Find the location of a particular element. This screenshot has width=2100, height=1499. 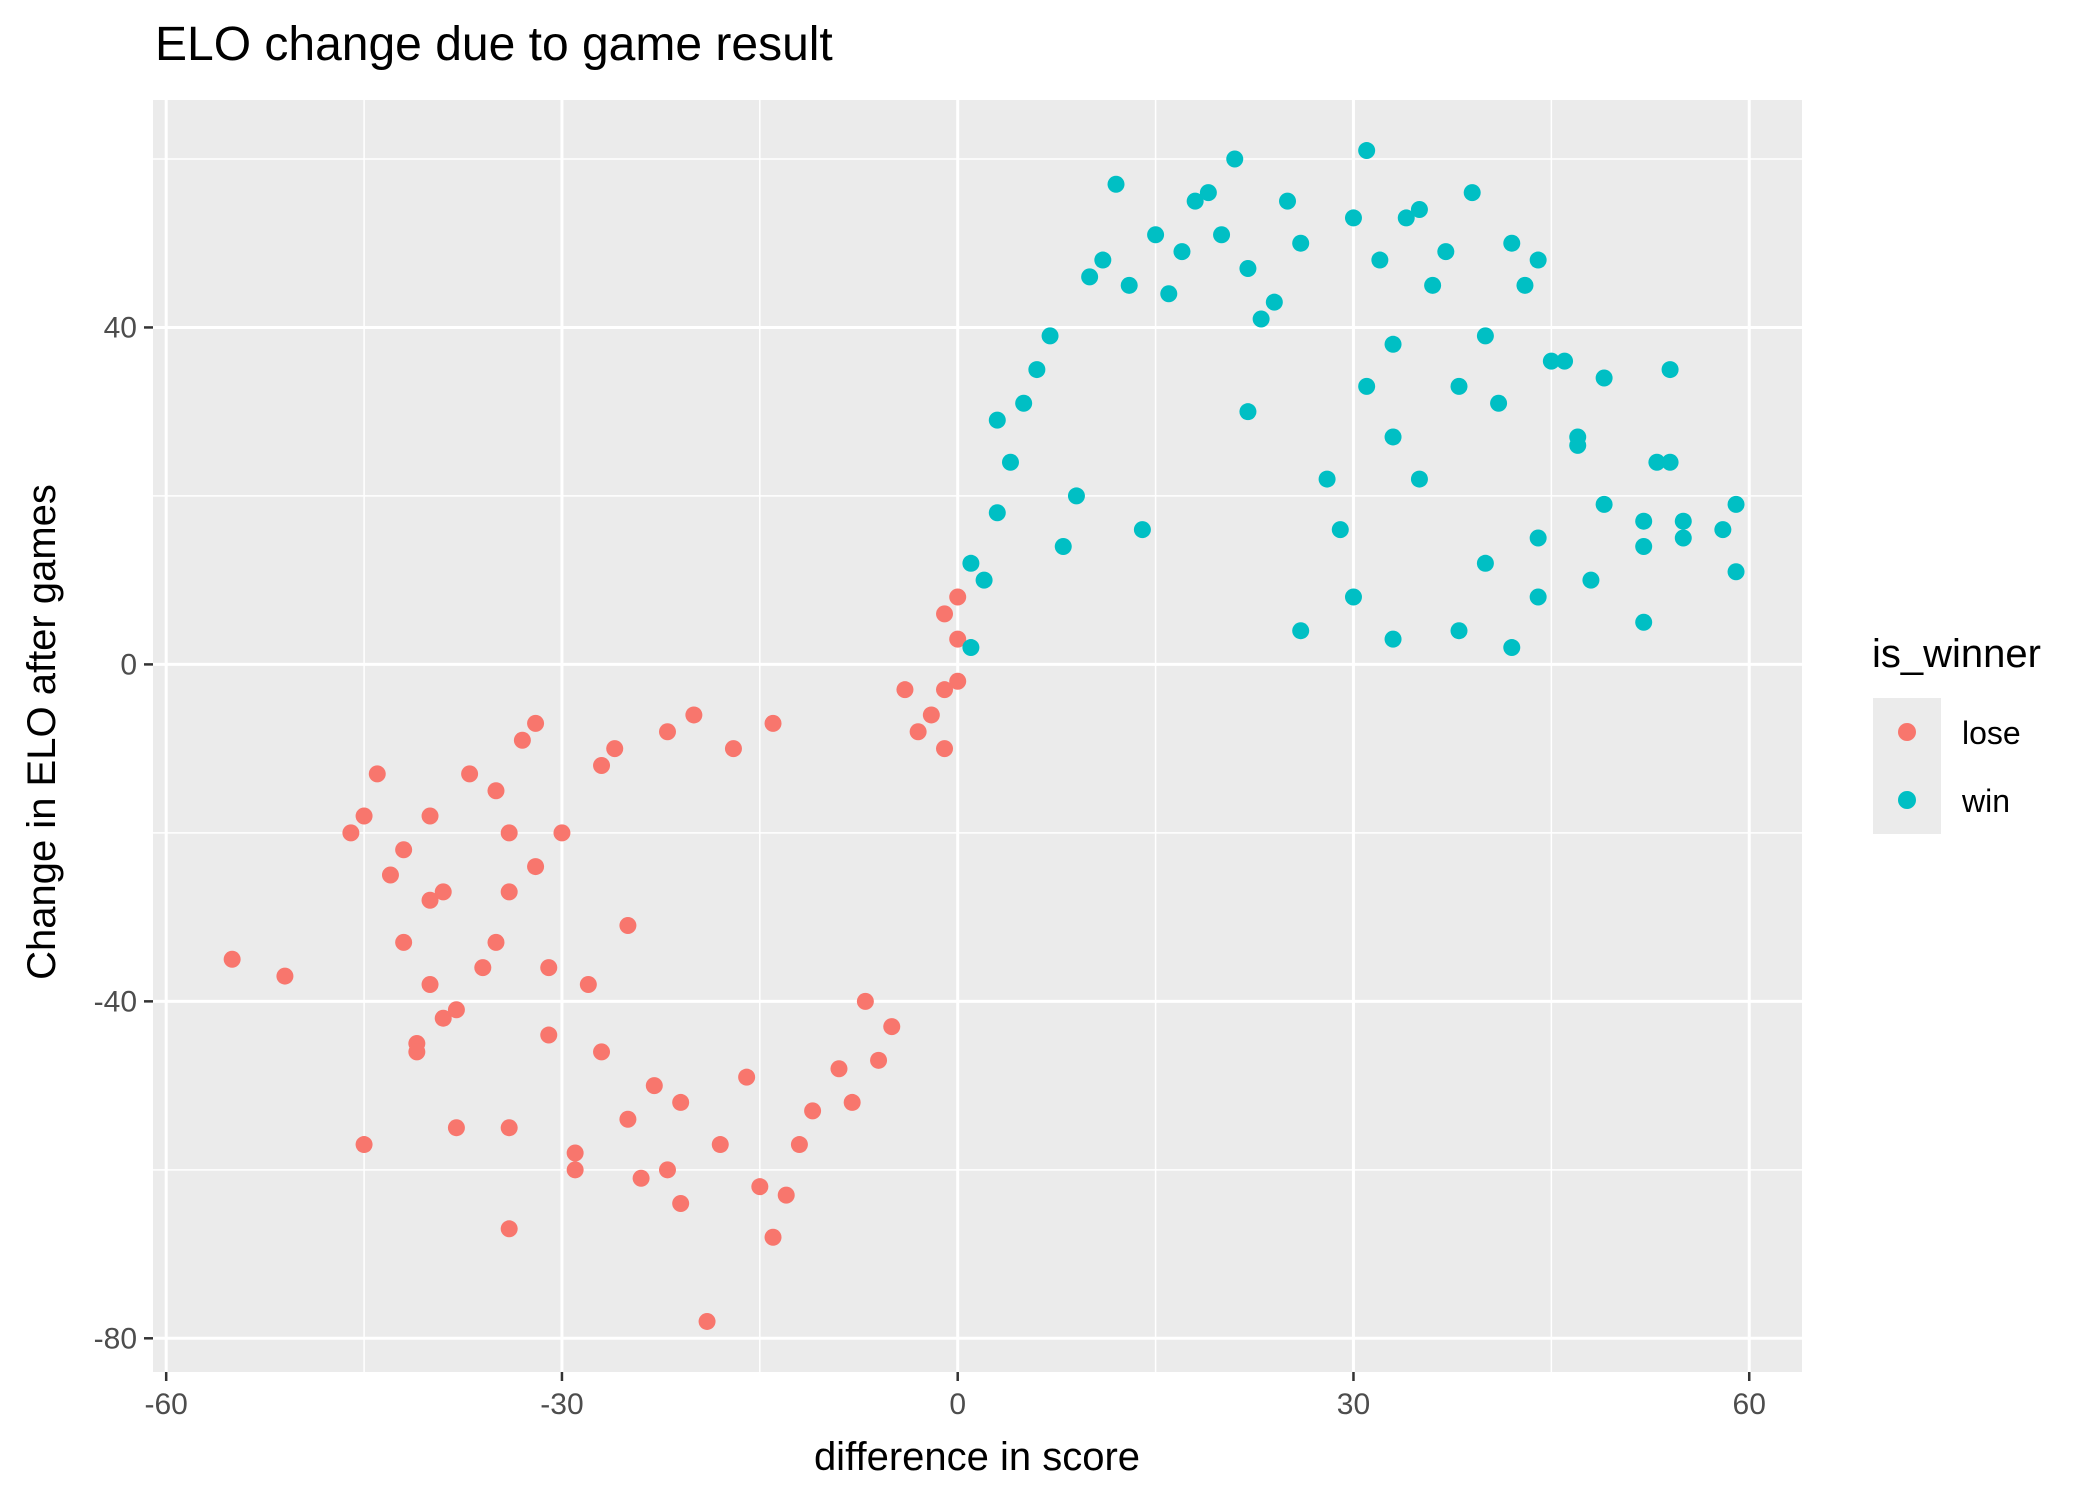

legend-dot-win is located at coordinates (1907, 800).